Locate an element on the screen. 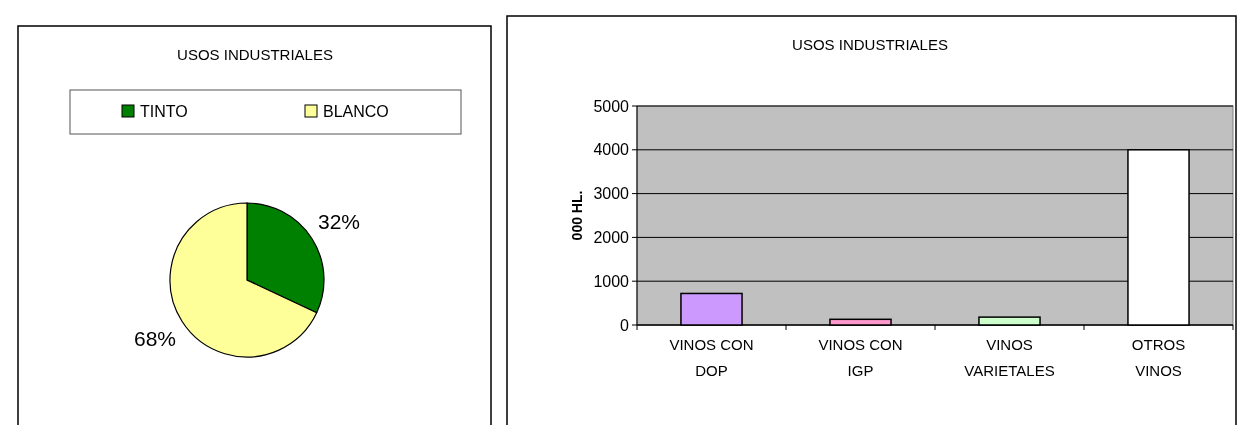  legend-label: TINTO is located at coordinates (164, 111).